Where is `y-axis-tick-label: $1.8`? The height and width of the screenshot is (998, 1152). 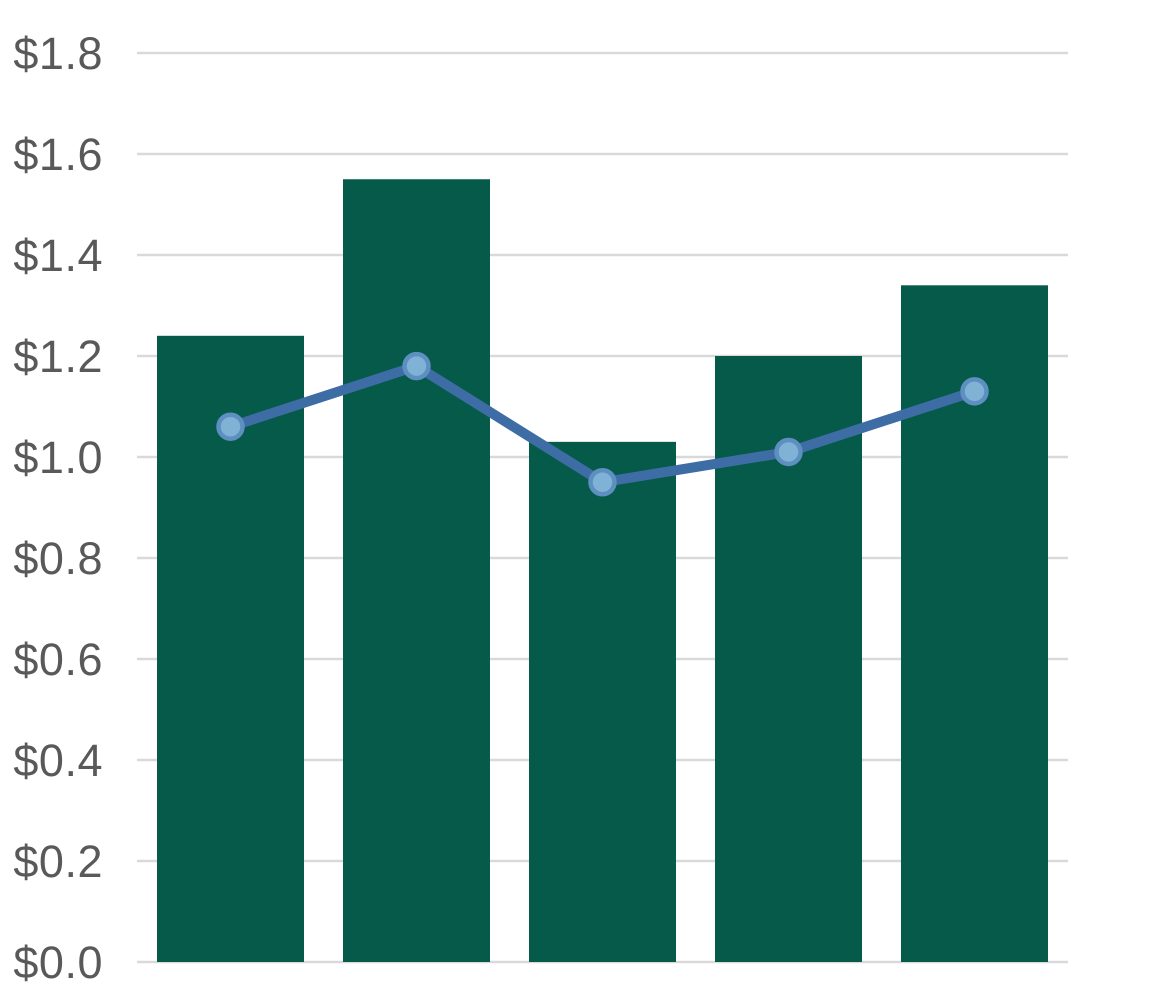 y-axis-tick-label: $1.8 is located at coordinates (58, 53).